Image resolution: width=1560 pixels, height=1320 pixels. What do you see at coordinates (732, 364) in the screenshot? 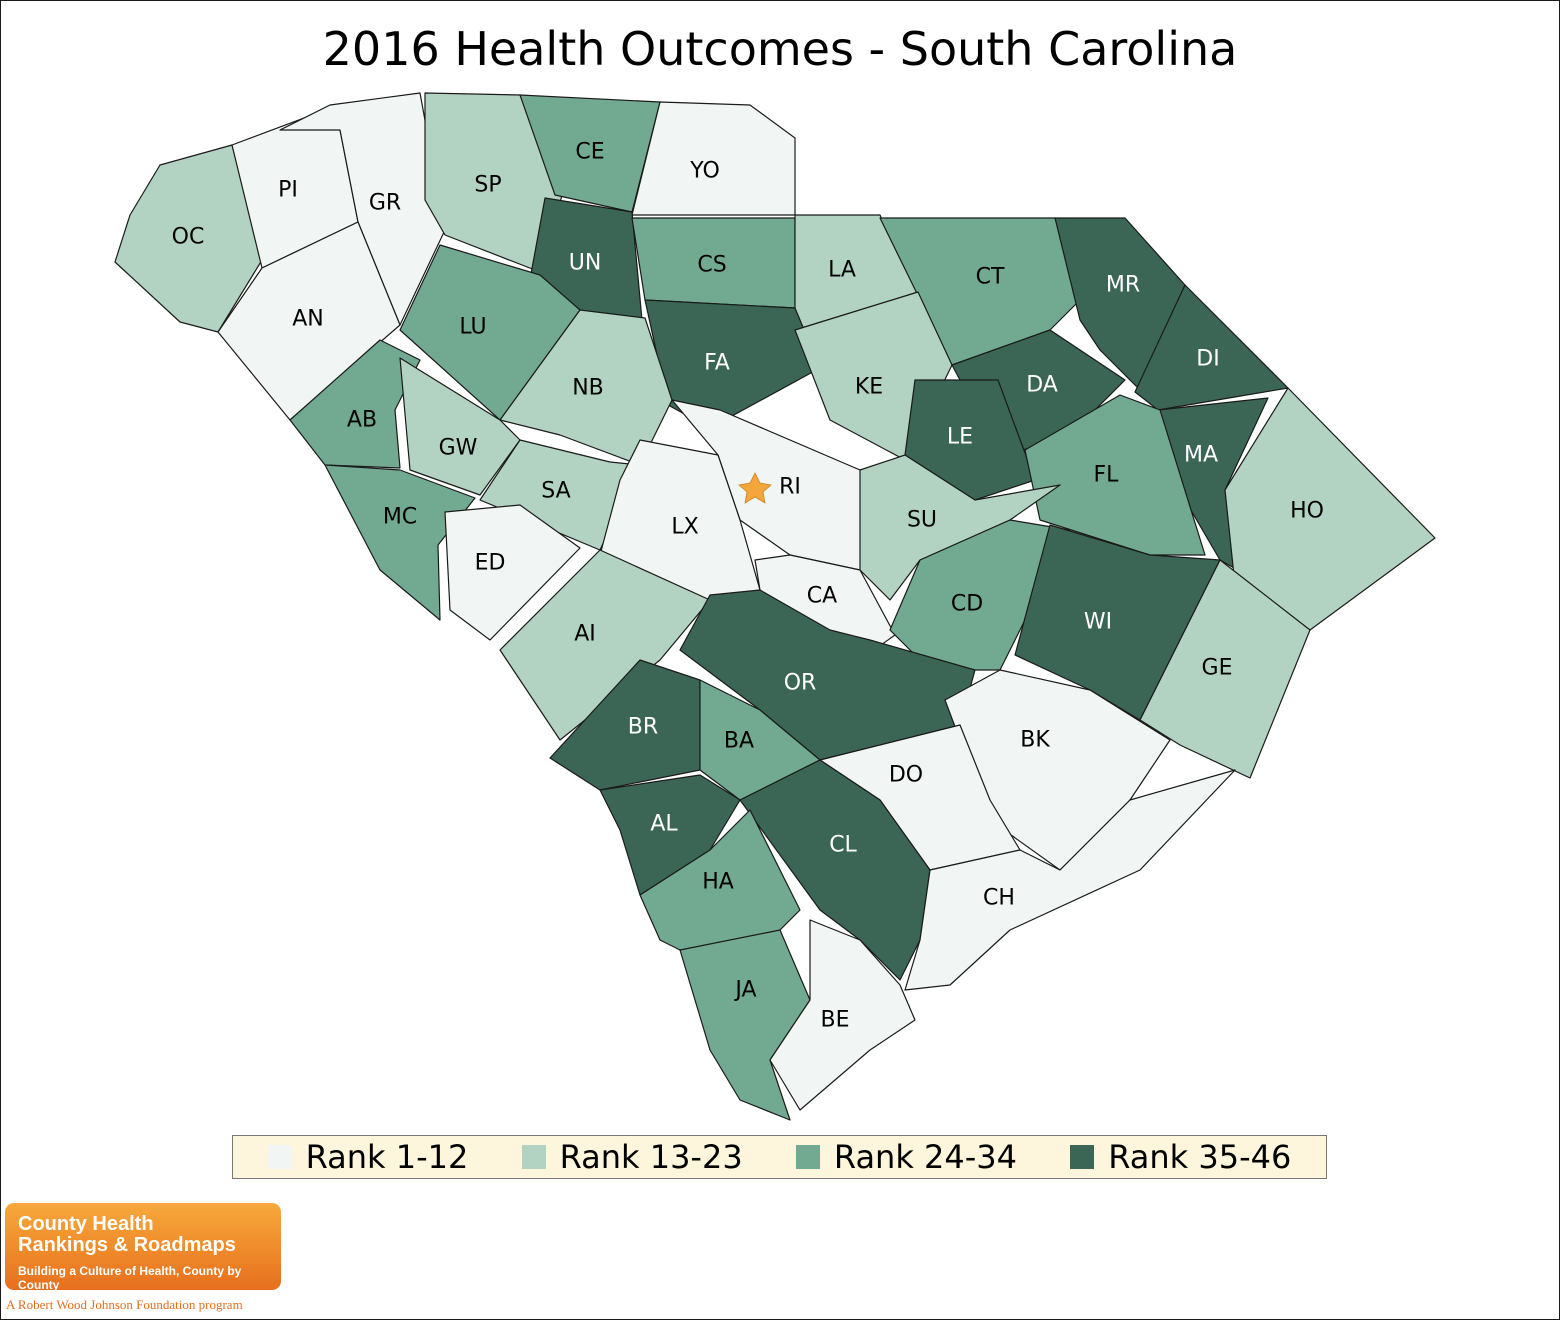
I see `county-fa` at bounding box center [732, 364].